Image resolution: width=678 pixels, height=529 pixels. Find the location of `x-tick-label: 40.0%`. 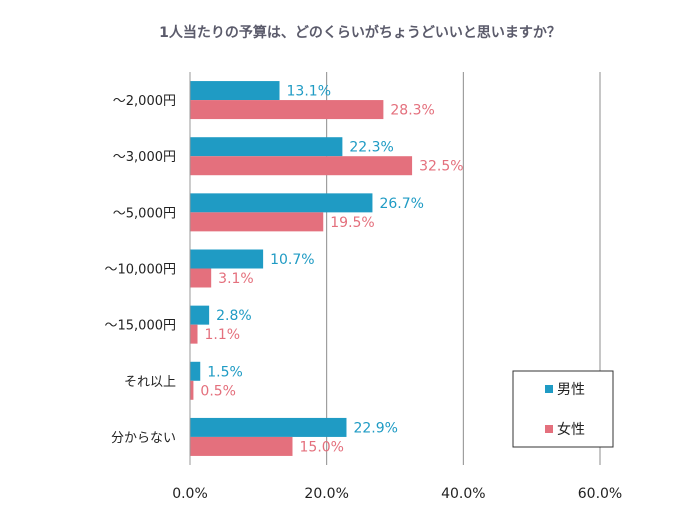

x-tick-label: 40.0% is located at coordinates (463, 494).